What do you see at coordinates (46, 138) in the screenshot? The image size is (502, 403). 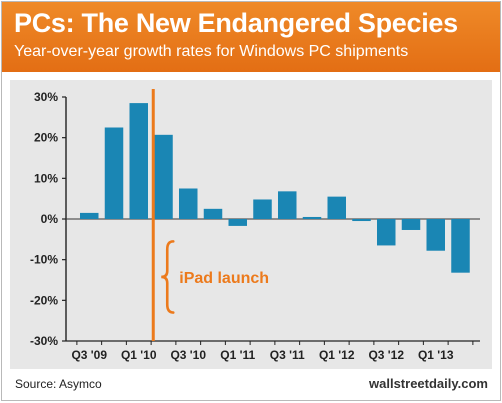 I see `y-tick-label: 20%` at bounding box center [46, 138].